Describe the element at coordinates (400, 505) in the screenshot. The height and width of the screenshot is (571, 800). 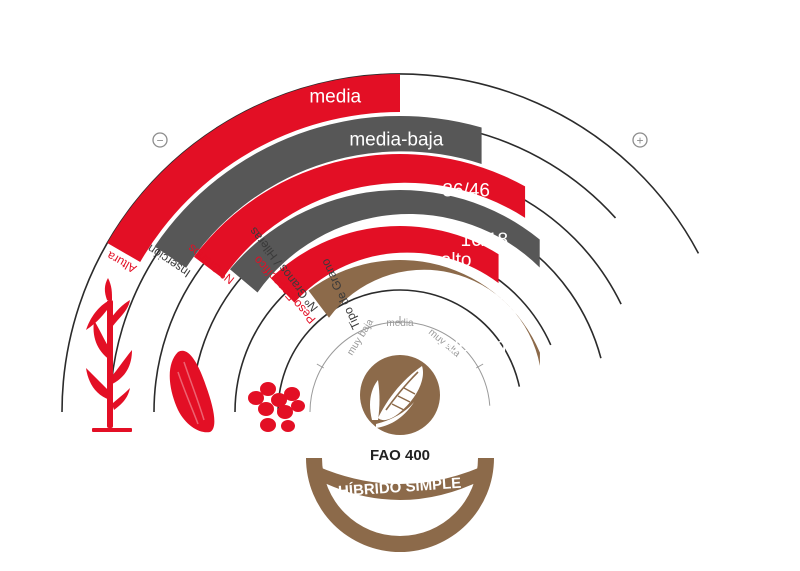
I see `hybrid-band` at that location.